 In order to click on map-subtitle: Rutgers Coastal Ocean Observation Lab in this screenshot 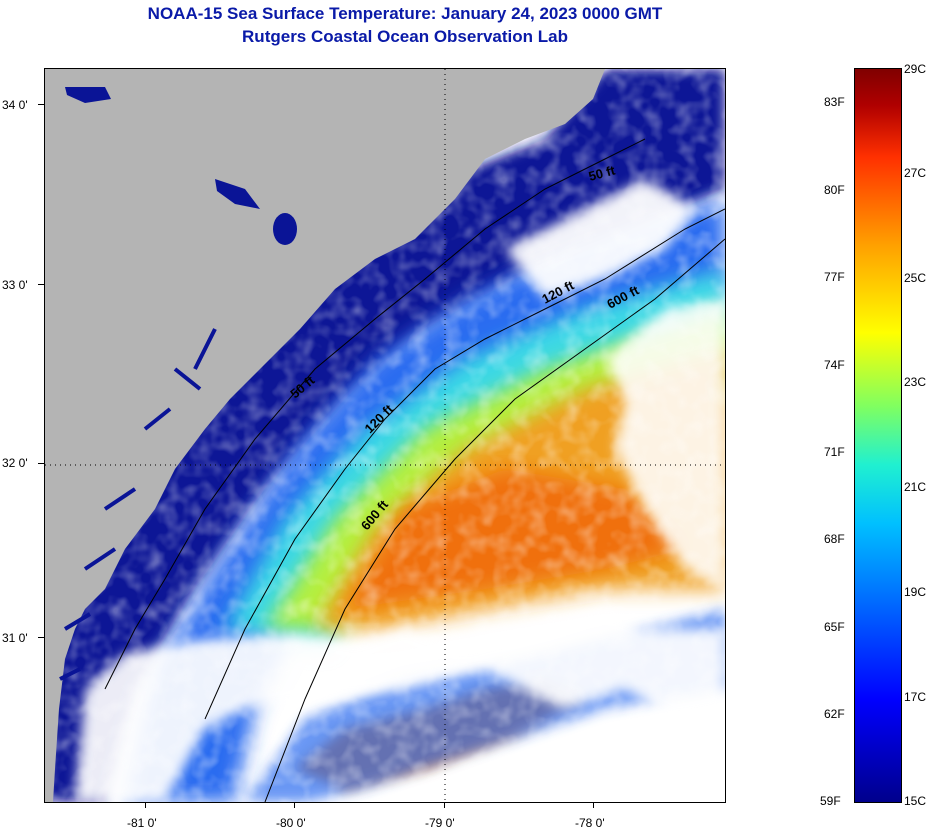, I will do `click(405, 36)`.